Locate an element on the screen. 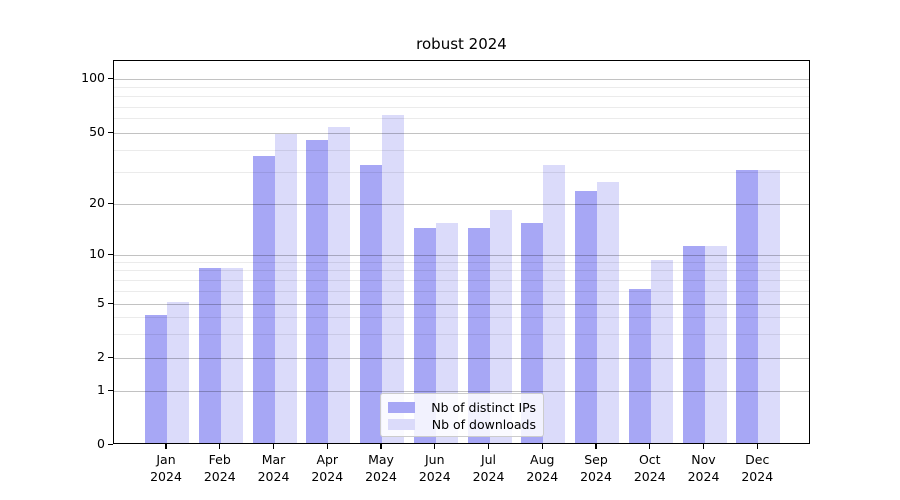 The image size is (900, 500). x-tick-label-feb: Feb 2024 is located at coordinates (219, 468).